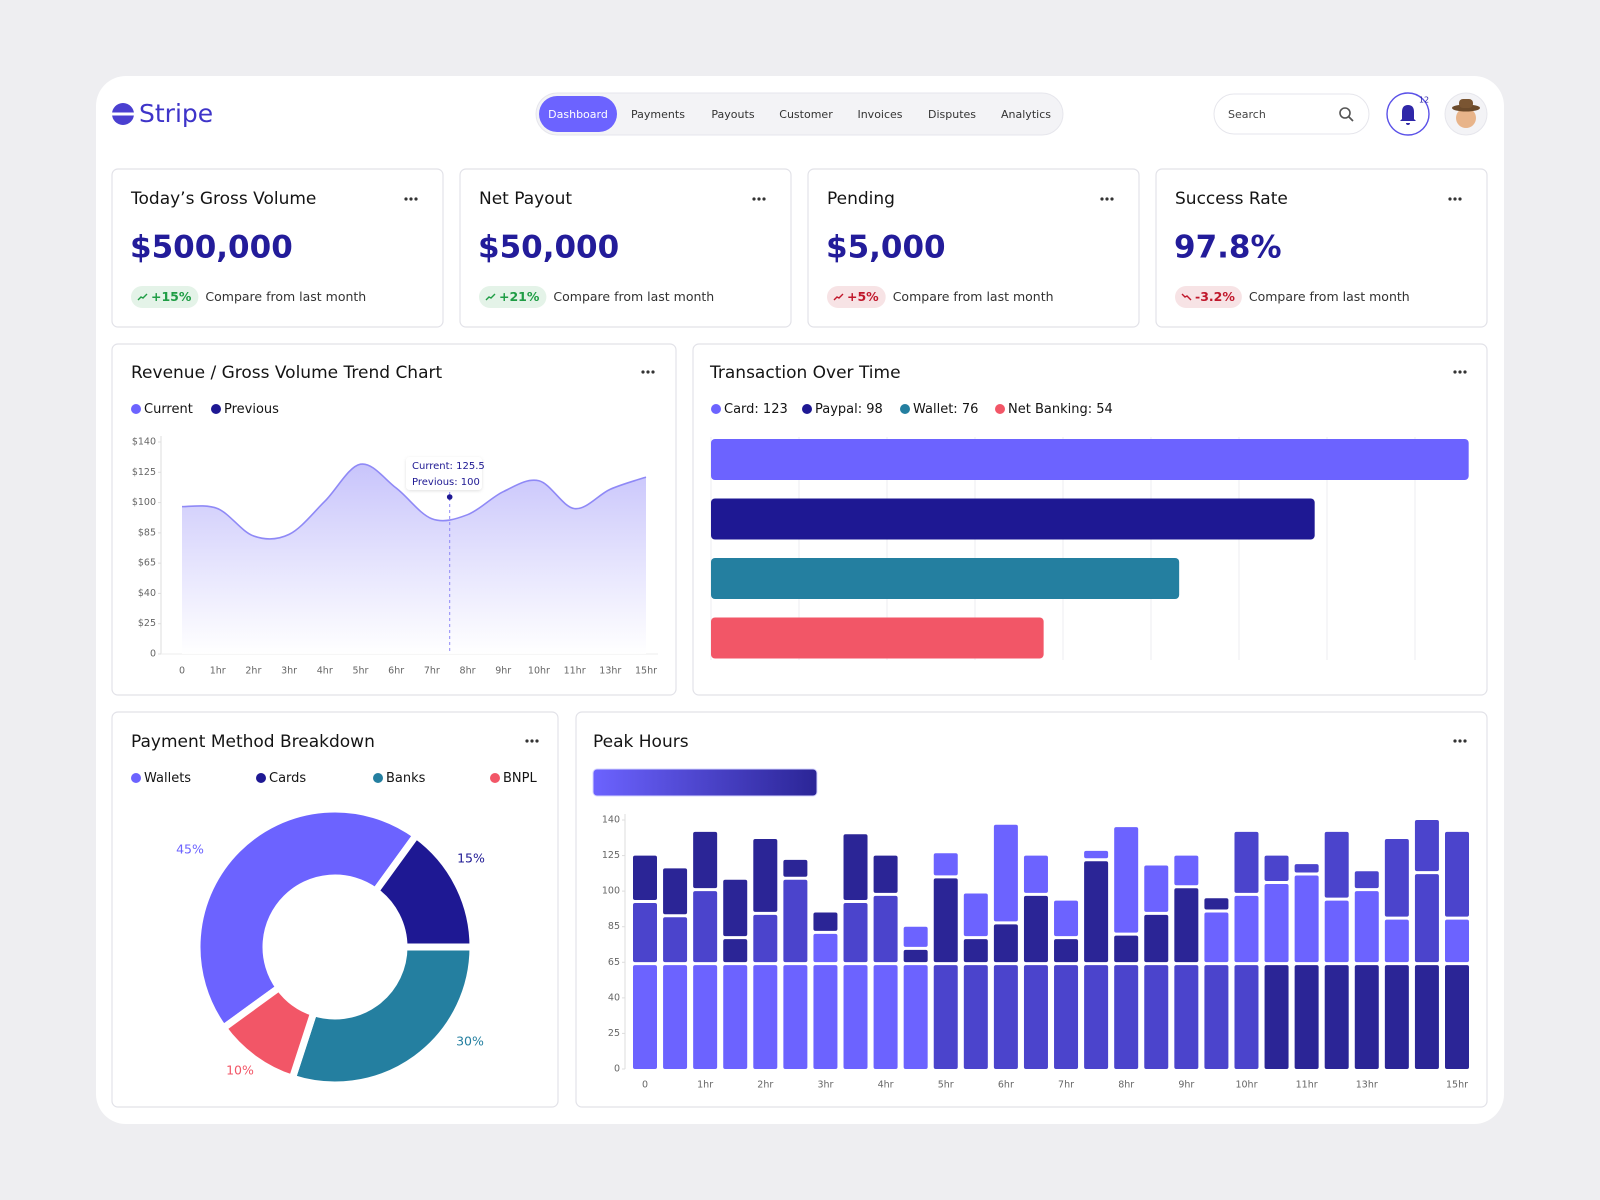 The image size is (1600, 1200). Describe the element at coordinates (1424, 100) in the screenshot. I see `notification-count: 12` at that location.